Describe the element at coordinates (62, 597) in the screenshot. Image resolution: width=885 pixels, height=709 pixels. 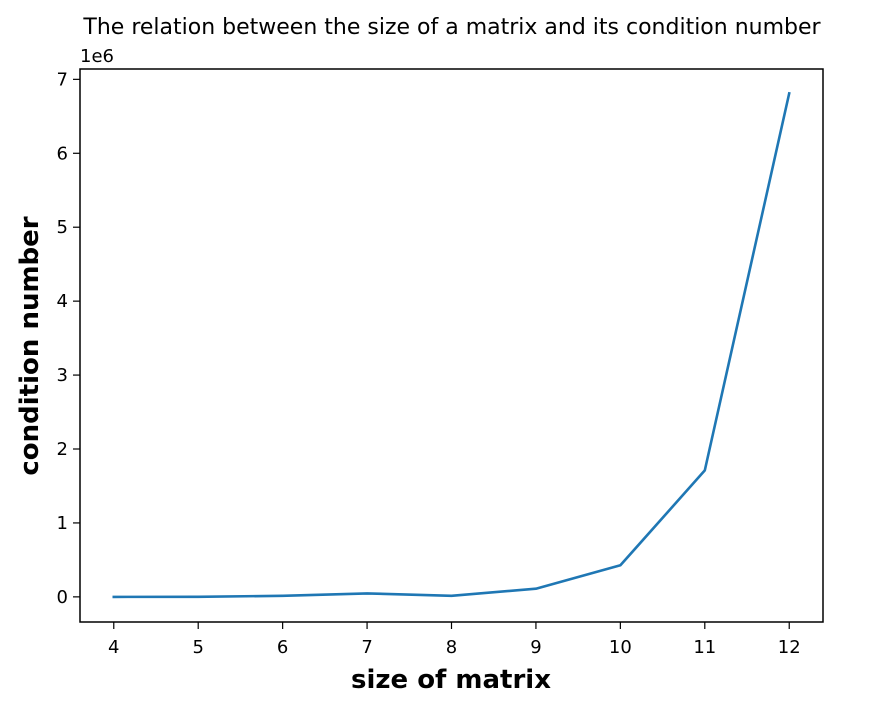
I see `y-tick-label: 0` at that location.